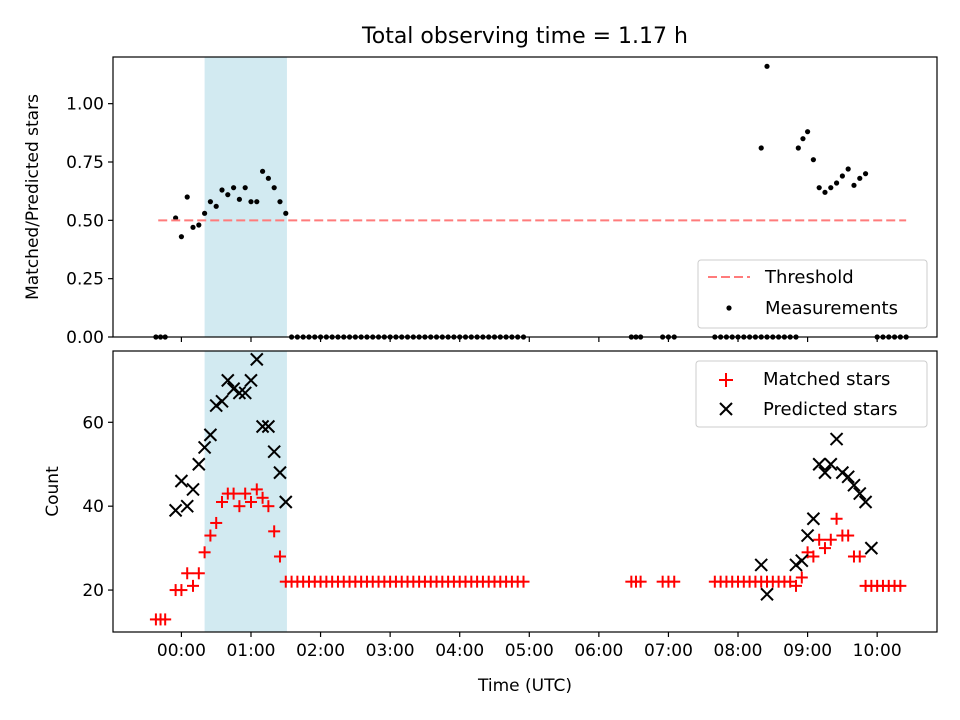 The width and height of the screenshot is (960, 720). Describe the element at coordinates (811, 394) in the screenshot. I see `count-legend-box` at that location.